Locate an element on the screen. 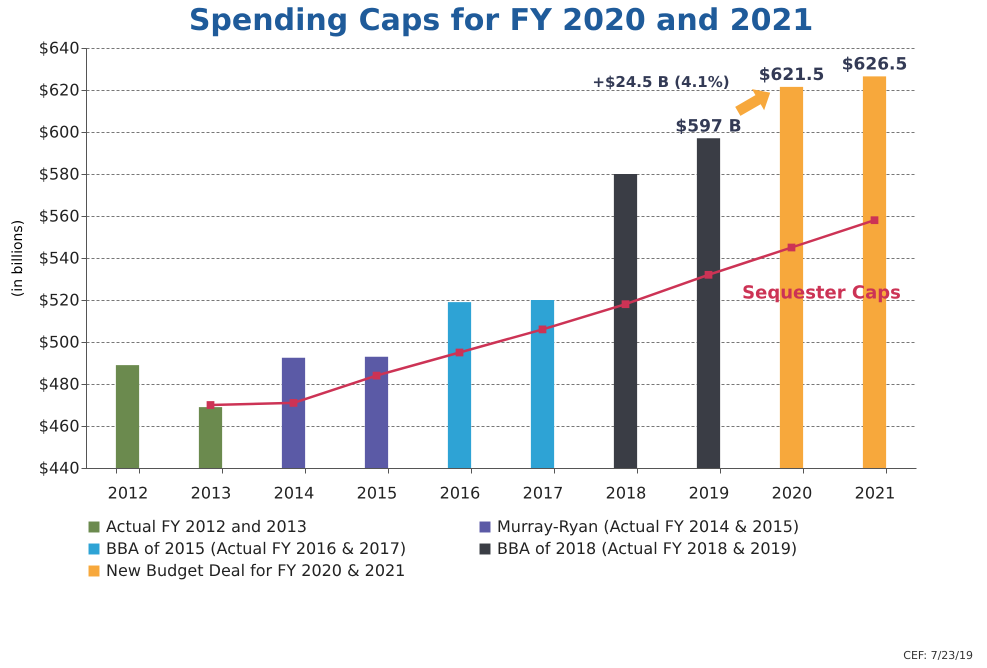 This screenshot has height=668, width=987. y-tick-label: $440 is located at coordinates (59, 468).